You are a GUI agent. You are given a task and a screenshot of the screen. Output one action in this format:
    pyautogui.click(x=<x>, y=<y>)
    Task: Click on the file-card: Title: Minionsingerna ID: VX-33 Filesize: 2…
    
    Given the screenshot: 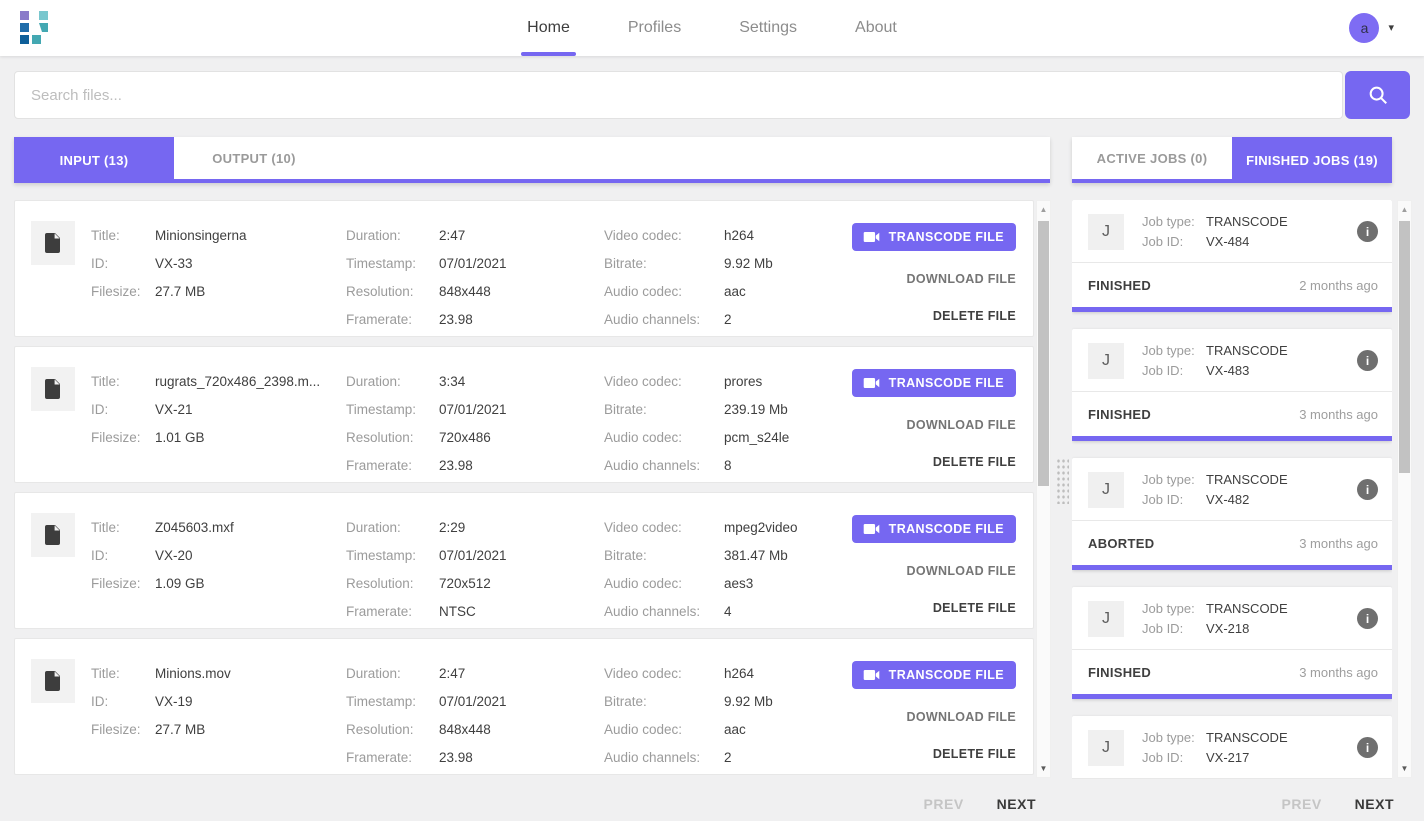 What is the action you would take?
    pyautogui.click(x=524, y=268)
    